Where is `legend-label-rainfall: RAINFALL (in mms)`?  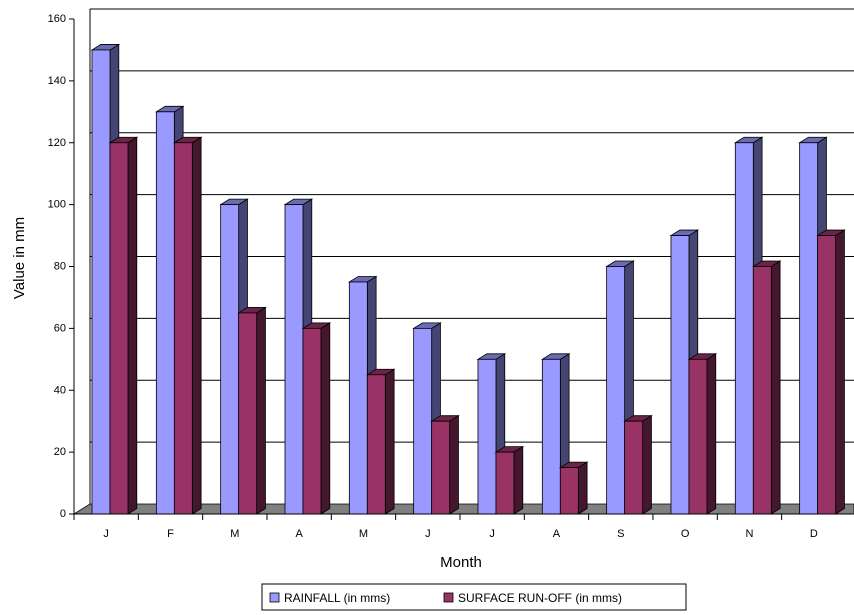
legend-label-rainfall: RAINFALL (in mms) is located at coordinates (337, 598).